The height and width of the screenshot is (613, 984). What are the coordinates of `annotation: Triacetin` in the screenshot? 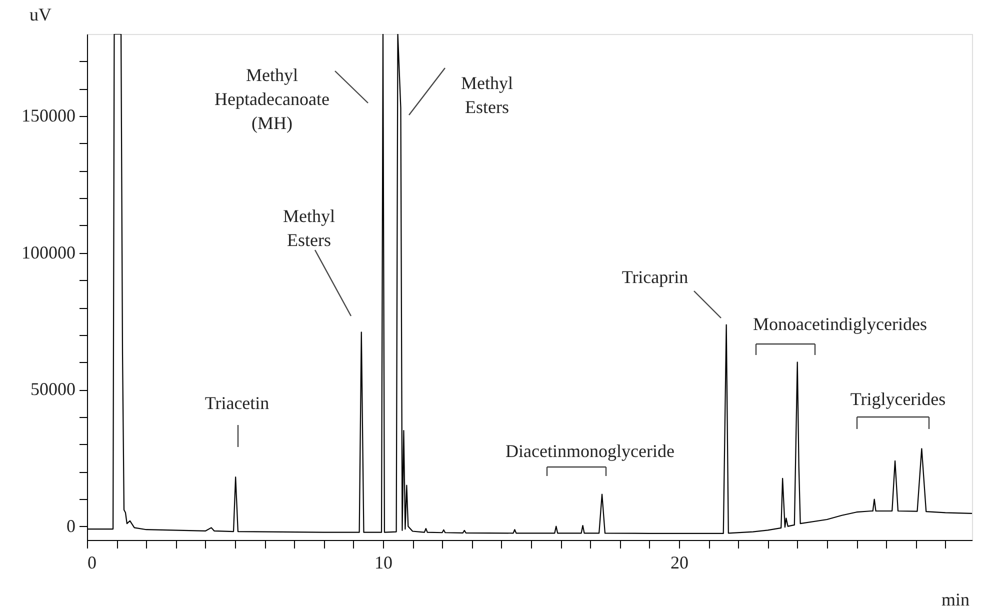 It's located at (237, 403).